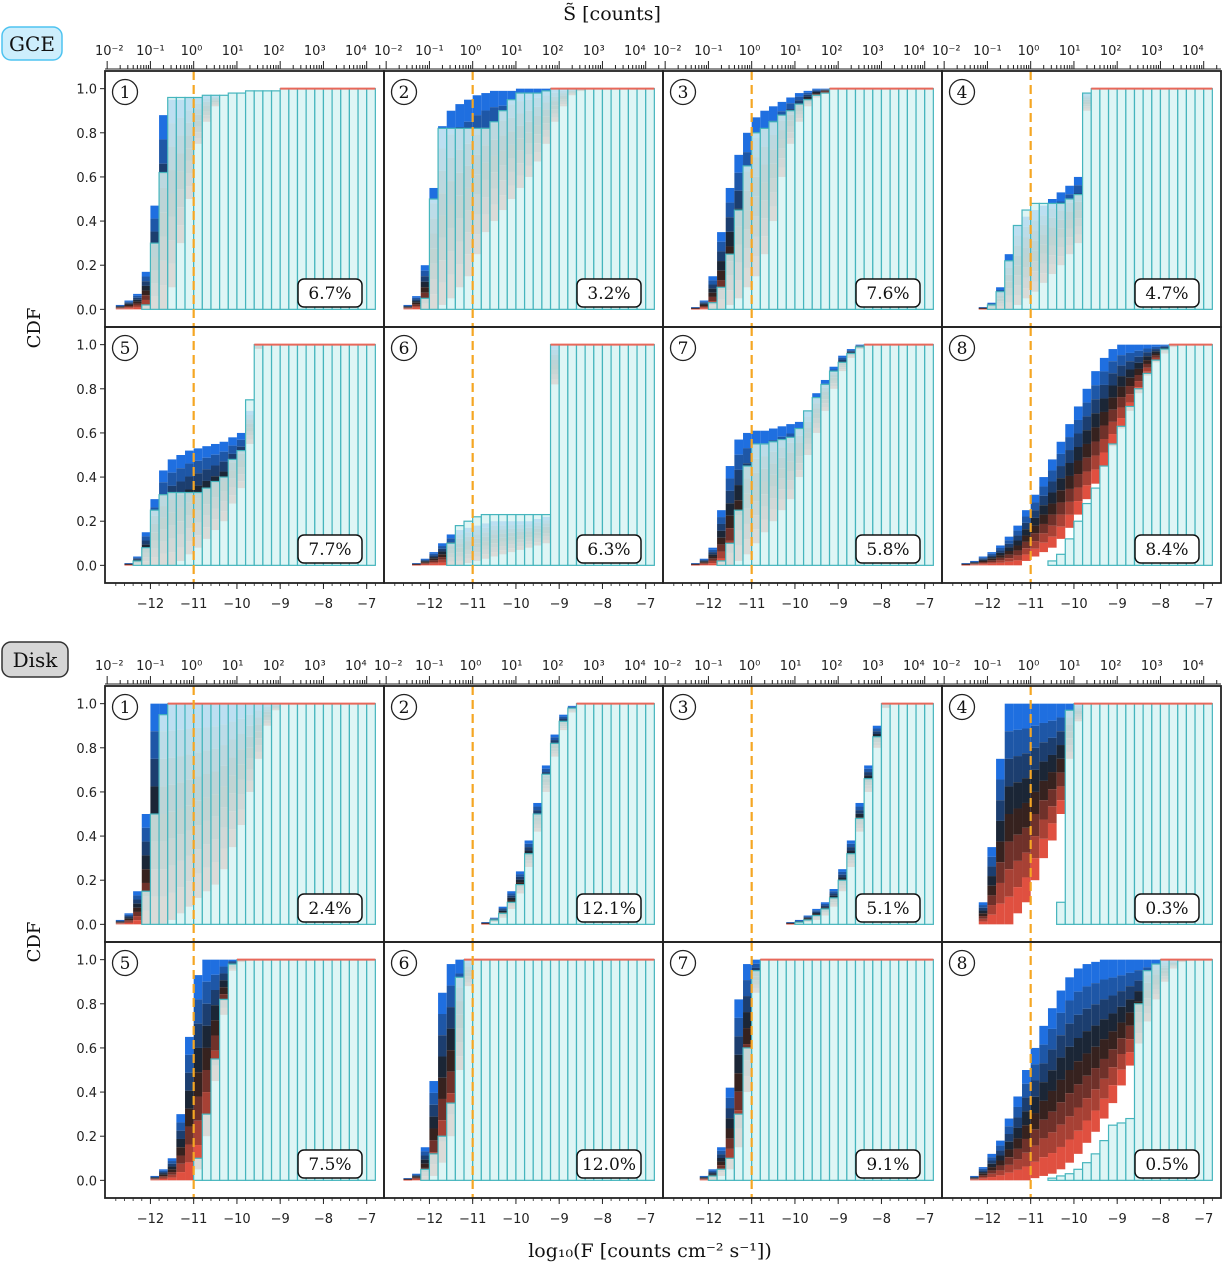  Describe the element at coordinates (594, 51) in the screenshot. I see `top-tick-label: 10³` at that location.